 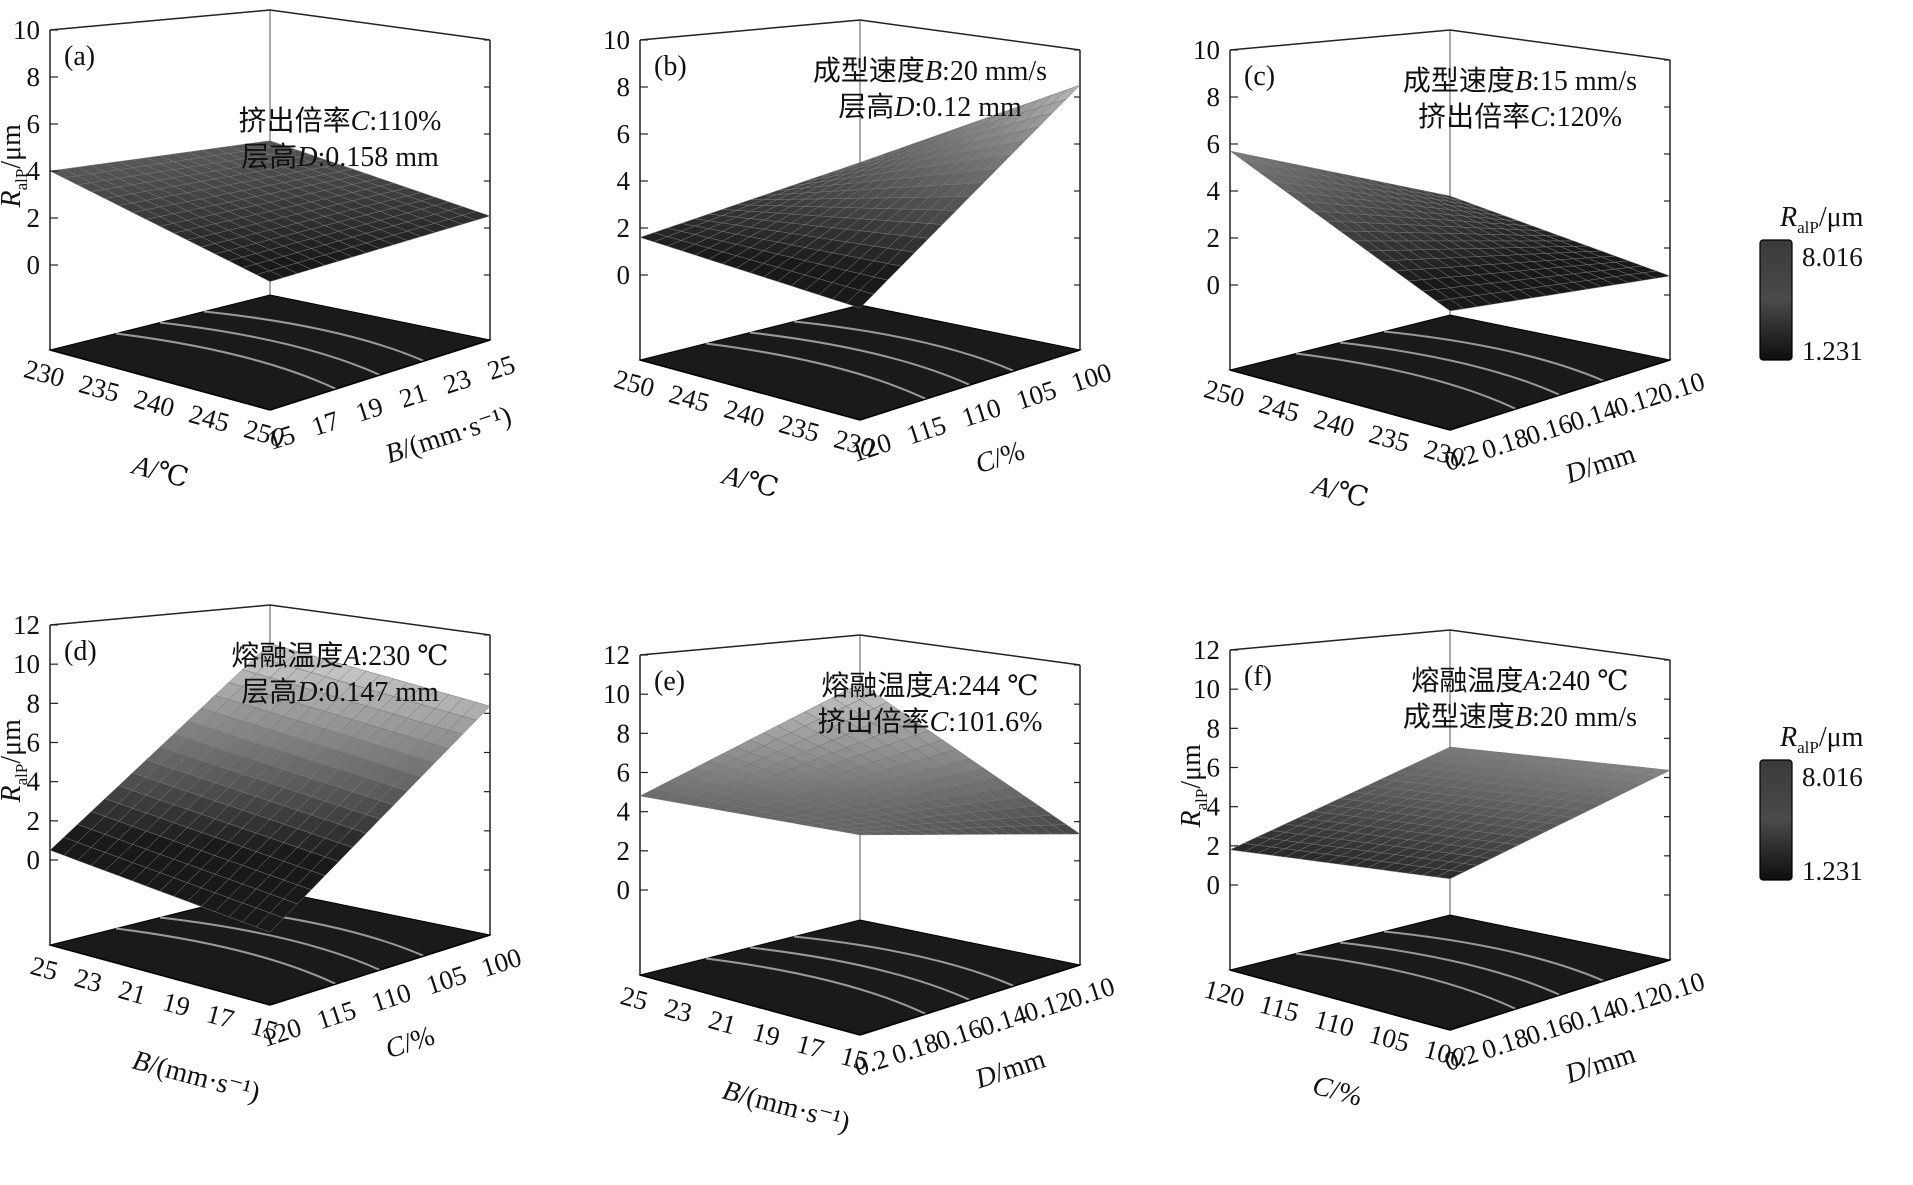 I want to click on annotation-line: 挤出倍率C:101.6%, so click(x=930, y=722).